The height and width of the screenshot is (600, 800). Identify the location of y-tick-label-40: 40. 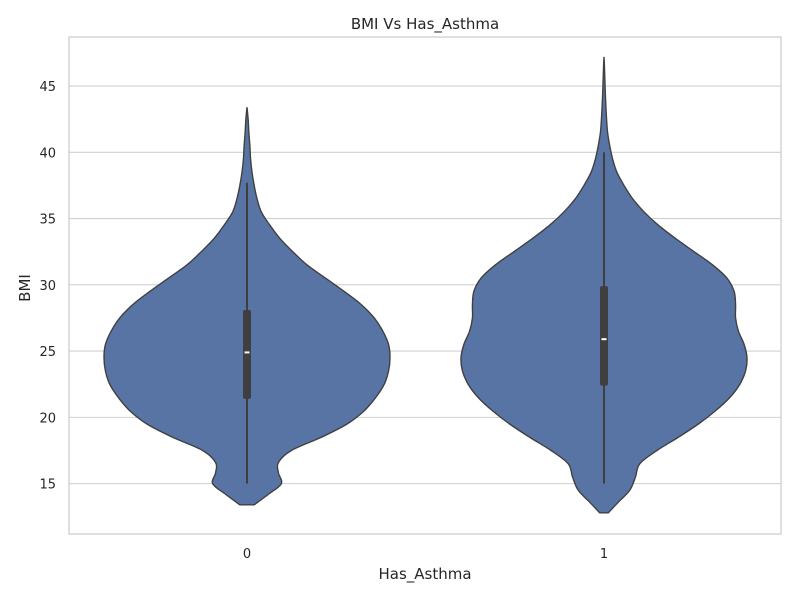
(47, 153).